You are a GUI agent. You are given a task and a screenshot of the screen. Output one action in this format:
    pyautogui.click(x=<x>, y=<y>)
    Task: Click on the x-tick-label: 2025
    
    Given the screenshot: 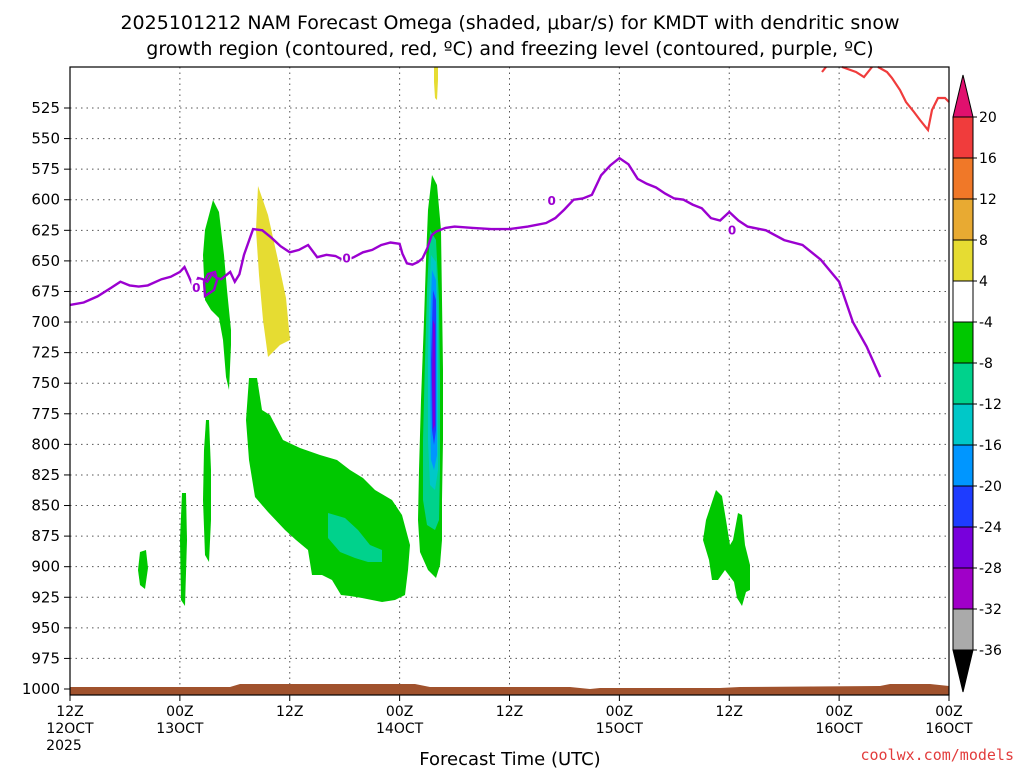 What is the action you would take?
    pyautogui.click(x=64, y=746)
    